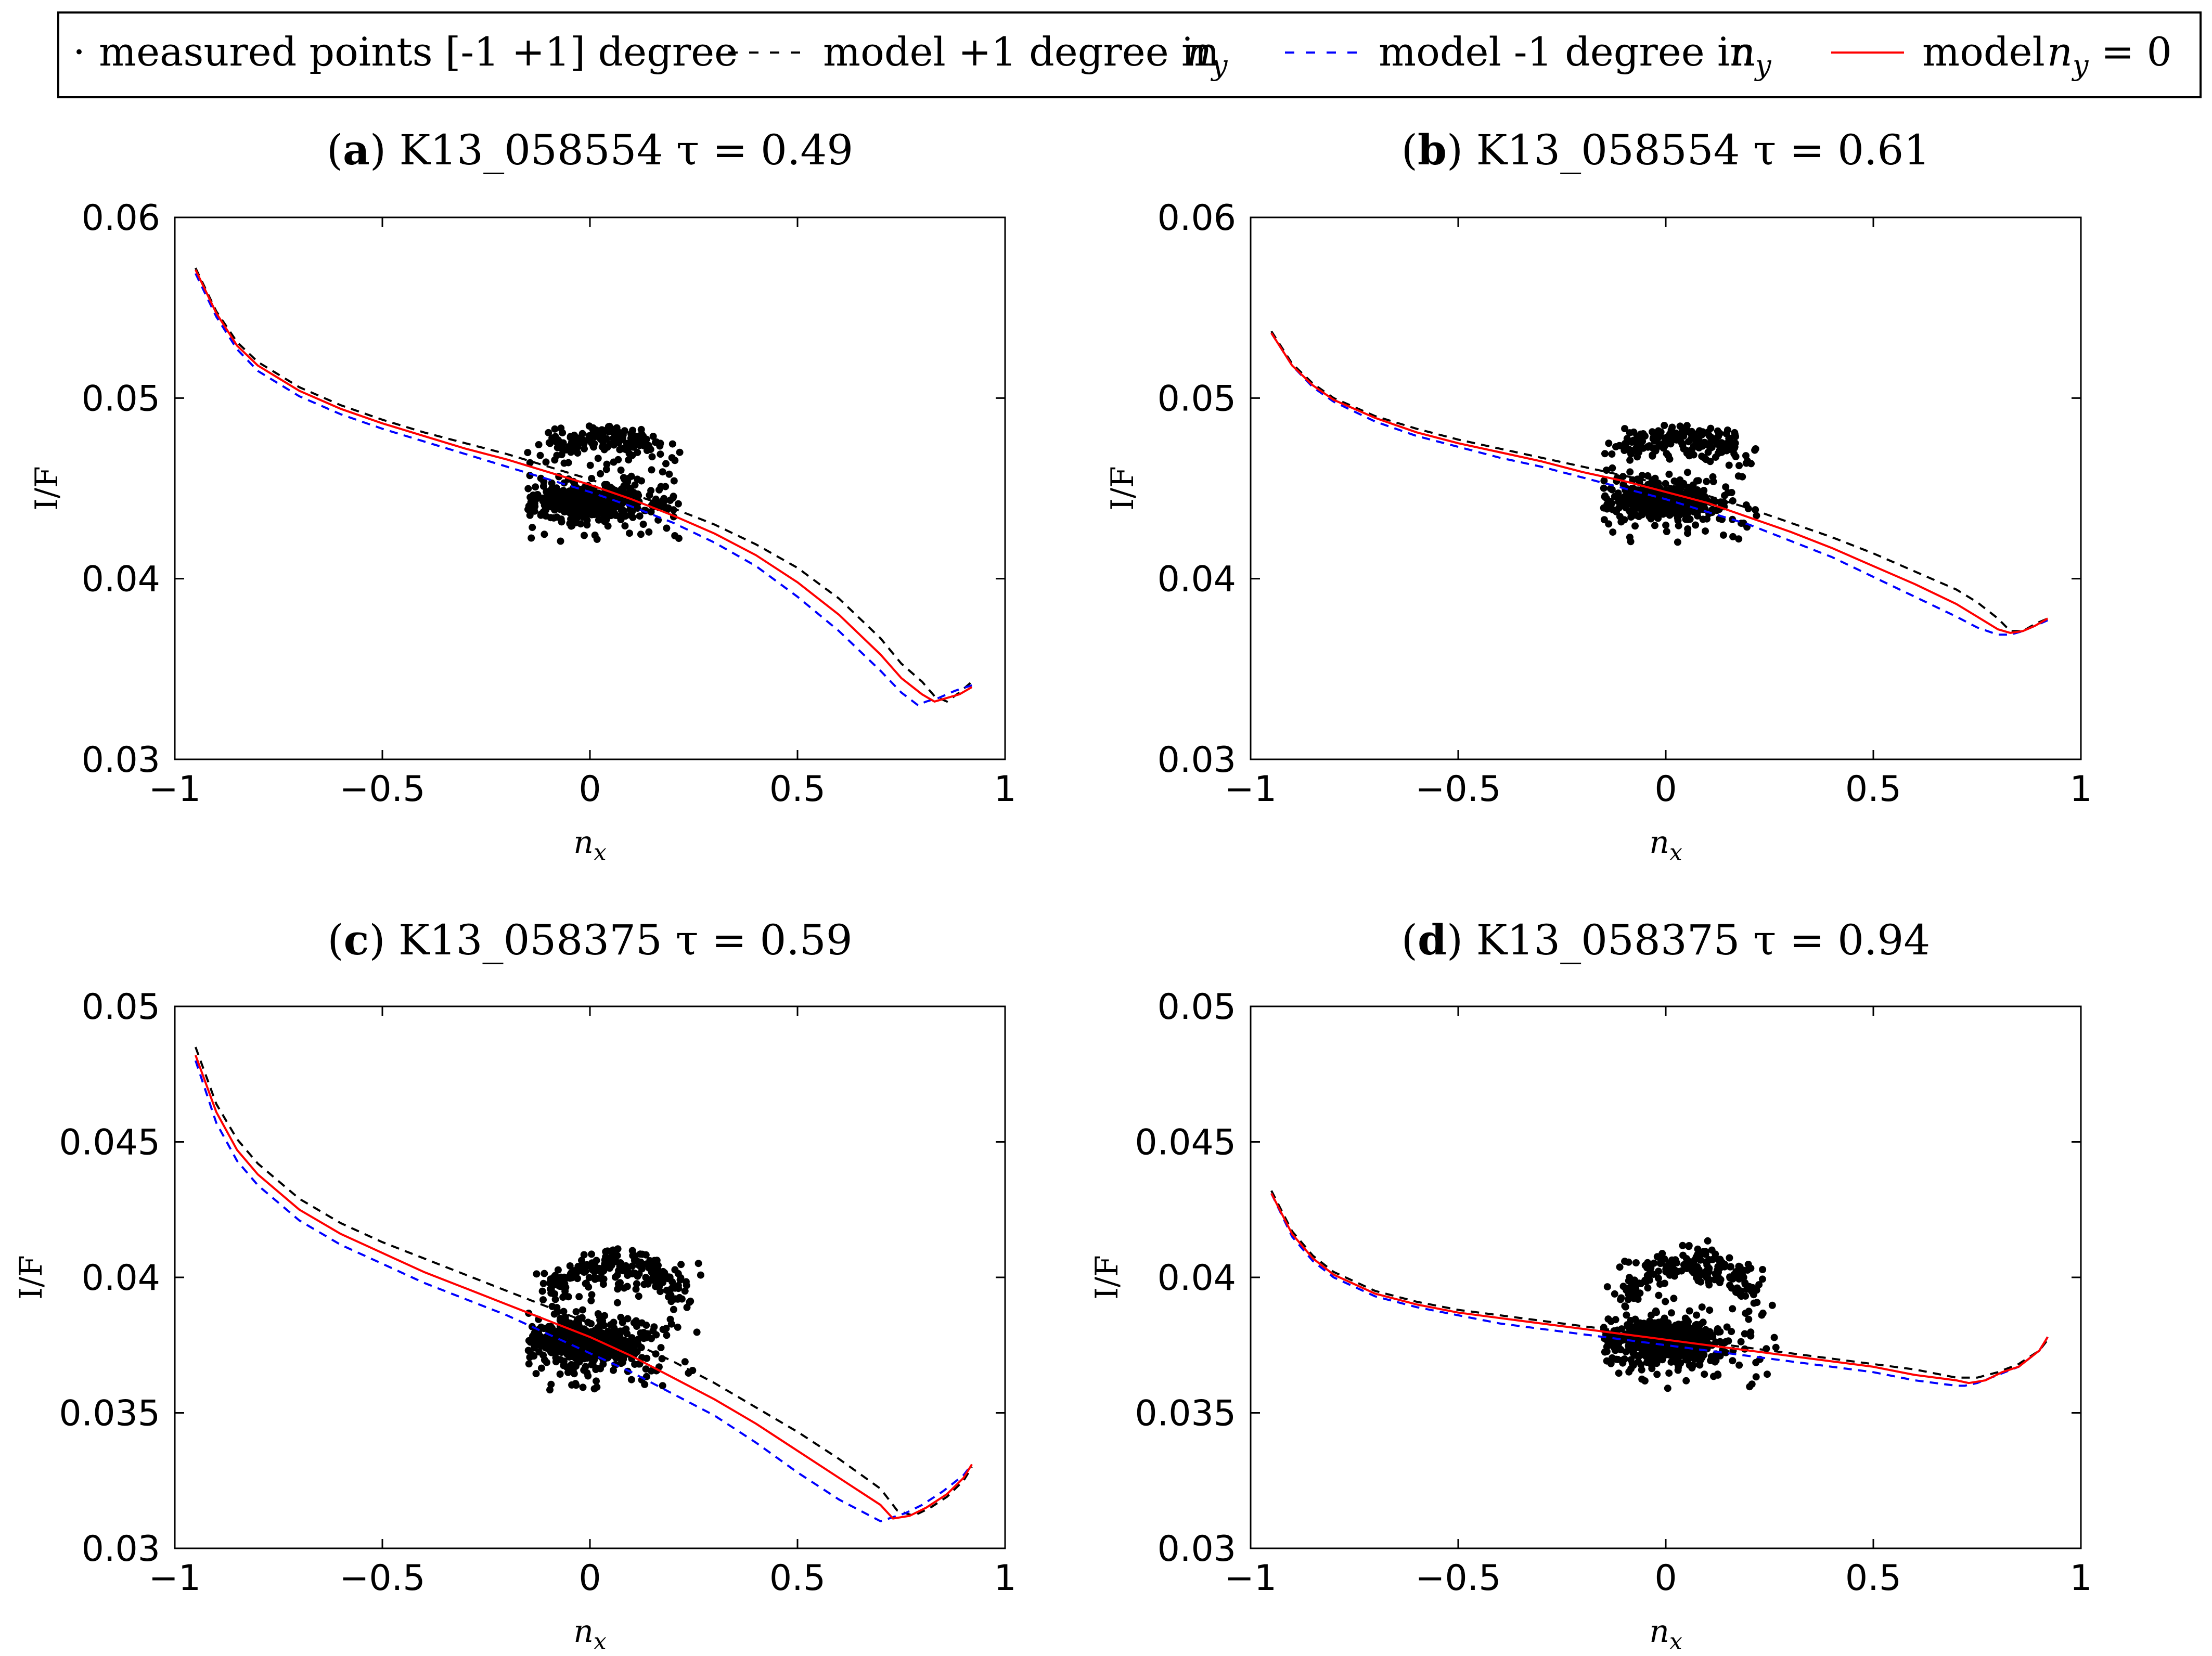 The width and height of the screenshot is (2212, 1656). I want to click on legend-measured-symbol: ·, so click(79, 52).